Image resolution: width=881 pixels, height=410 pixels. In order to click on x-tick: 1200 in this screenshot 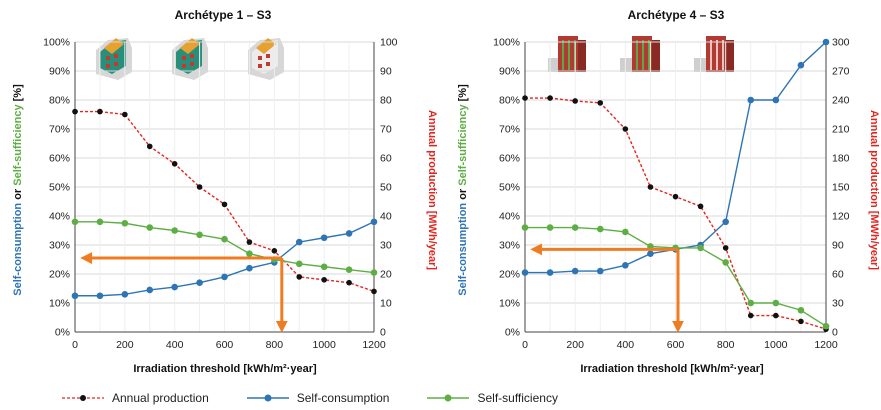, I will do `click(826, 345)`.